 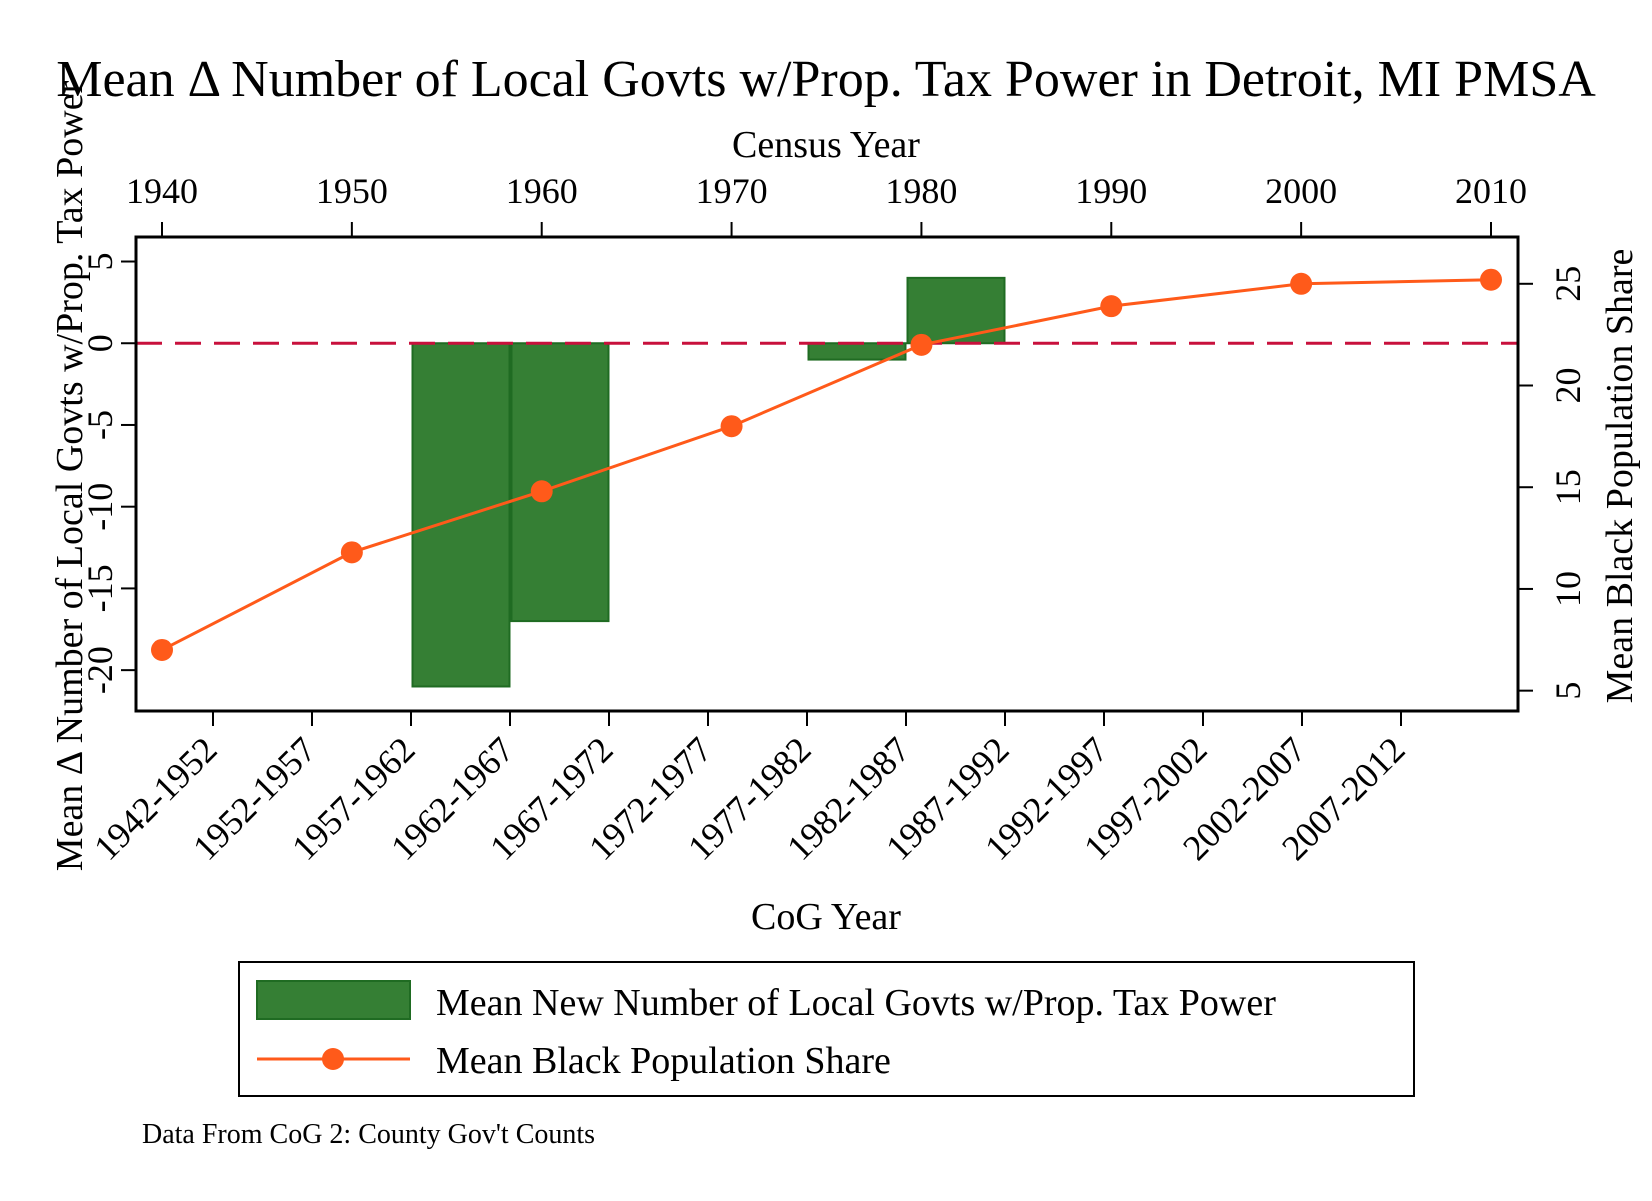 I want to click on top-axis-tick-label: 1960, so click(x=542, y=191).